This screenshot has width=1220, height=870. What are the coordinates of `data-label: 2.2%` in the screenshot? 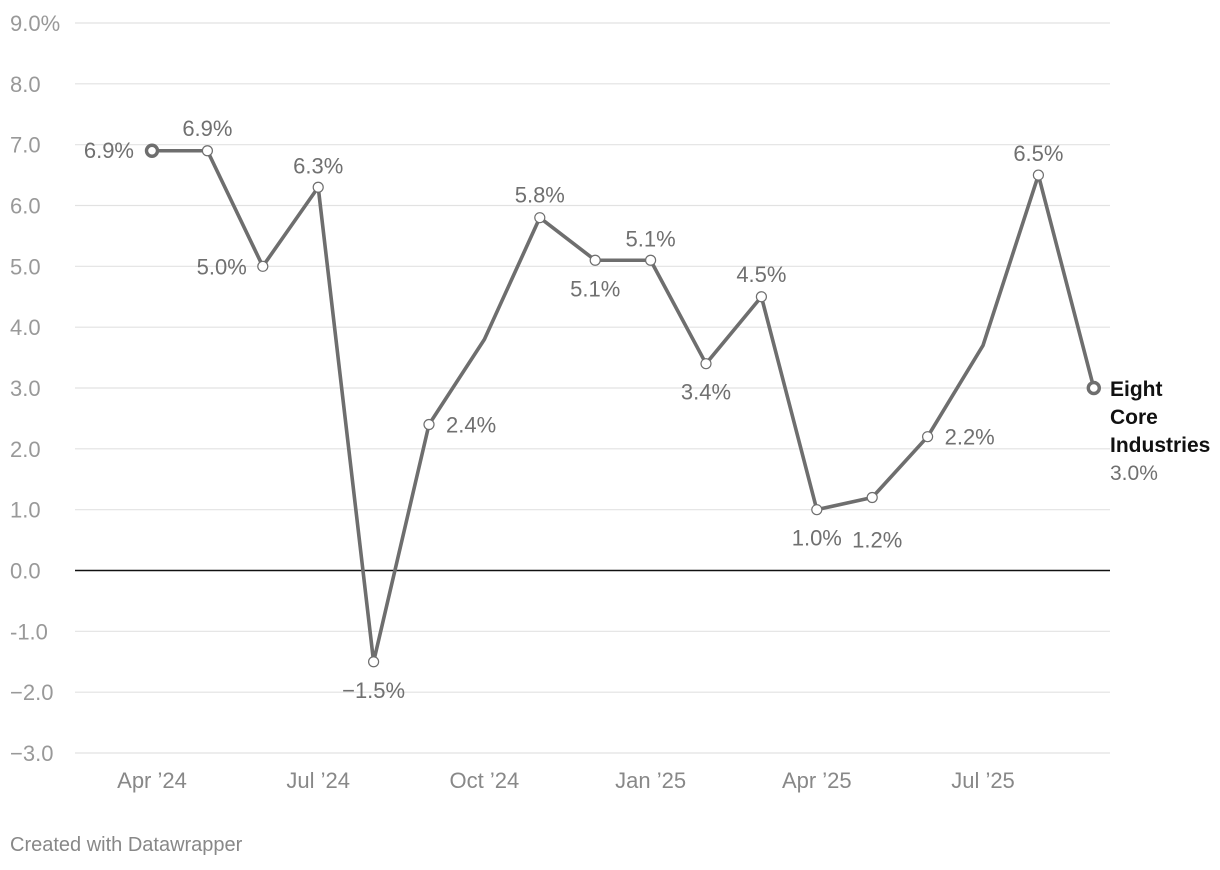 It's located at (970, 437).